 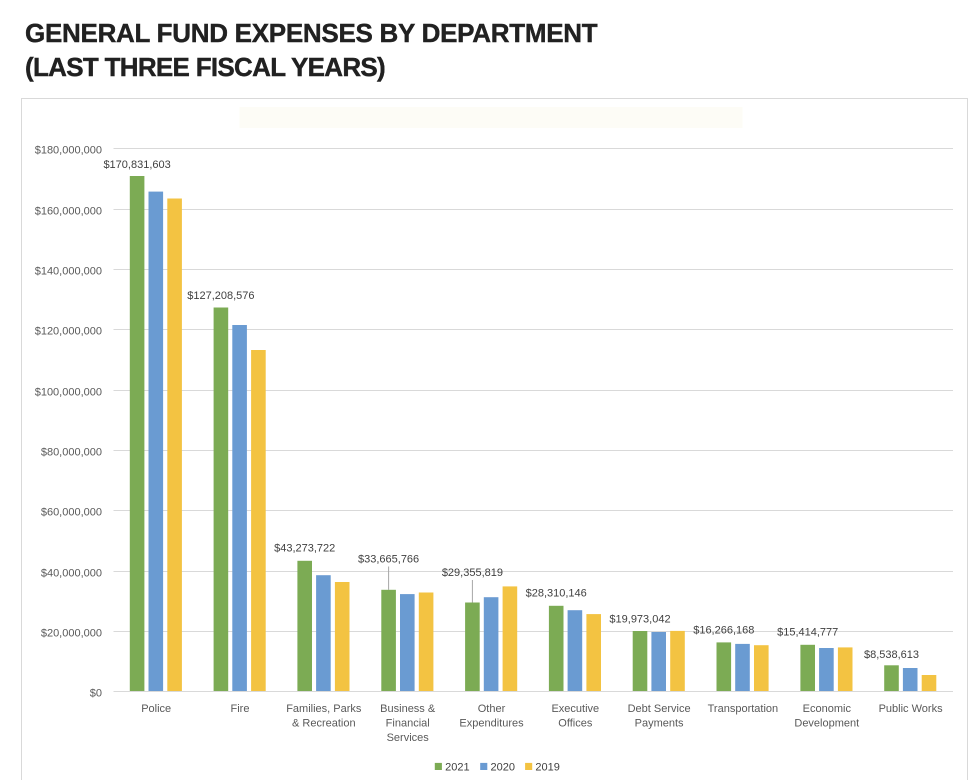 What do you see at coordinates (68, 393) in the screenshot?
I see `svg-text: $100,000,000` at bounding box center [68, 393].